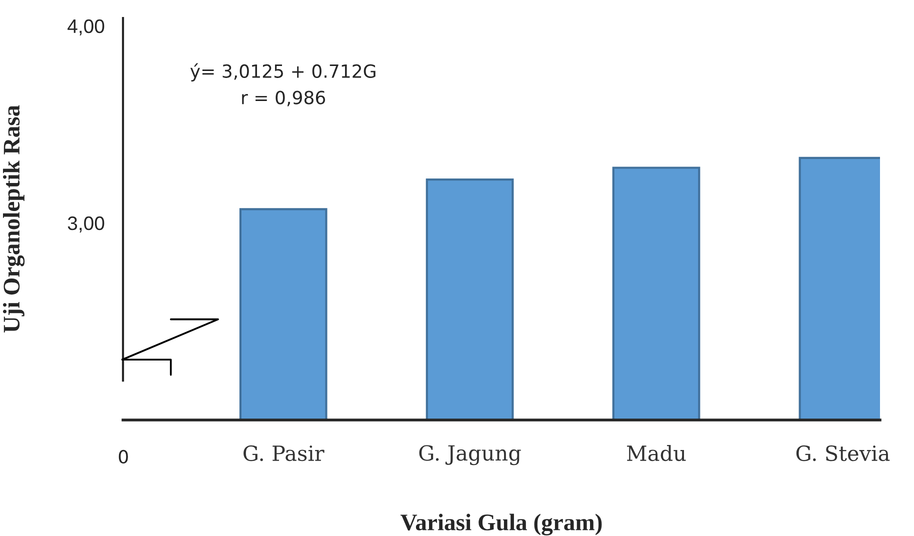  What do you see at coordinates (501, 525) in the screenshot?
I see `x-axis-title: Variasi Gula (gram)` at bounding box center [501, 525].